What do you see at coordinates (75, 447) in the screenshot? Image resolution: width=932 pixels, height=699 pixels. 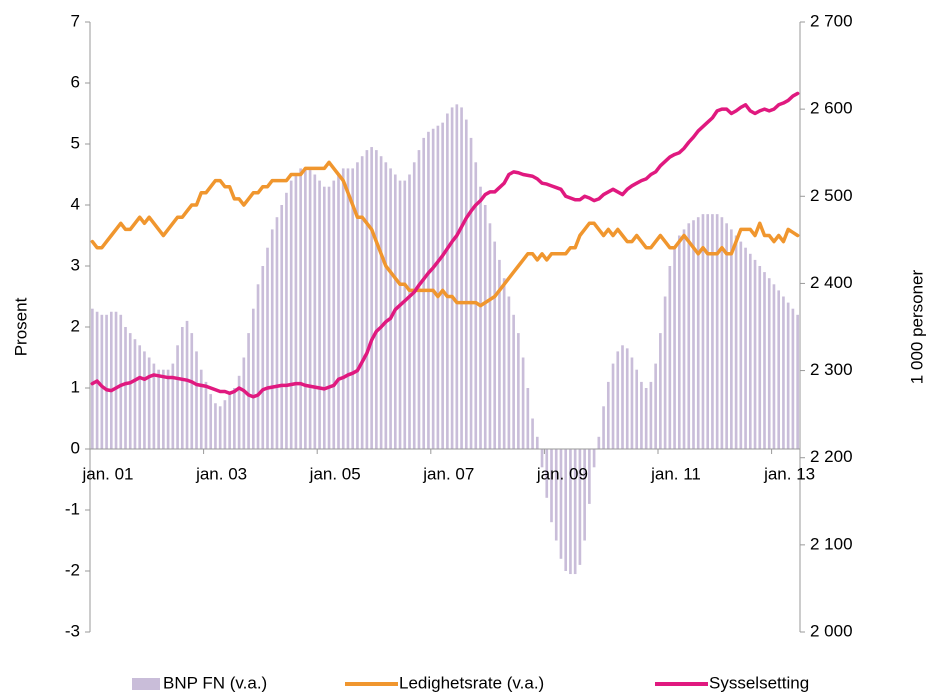 I see `y-tick-label: 0` at bounding box center [75, 447].